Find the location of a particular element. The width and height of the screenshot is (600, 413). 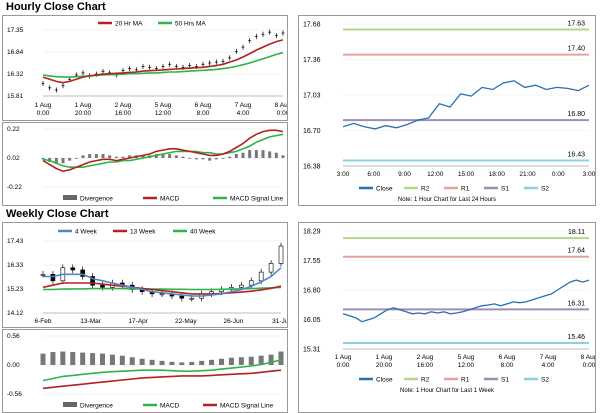

level-label-r2: 18.11 is located at coordinates (576, 232).